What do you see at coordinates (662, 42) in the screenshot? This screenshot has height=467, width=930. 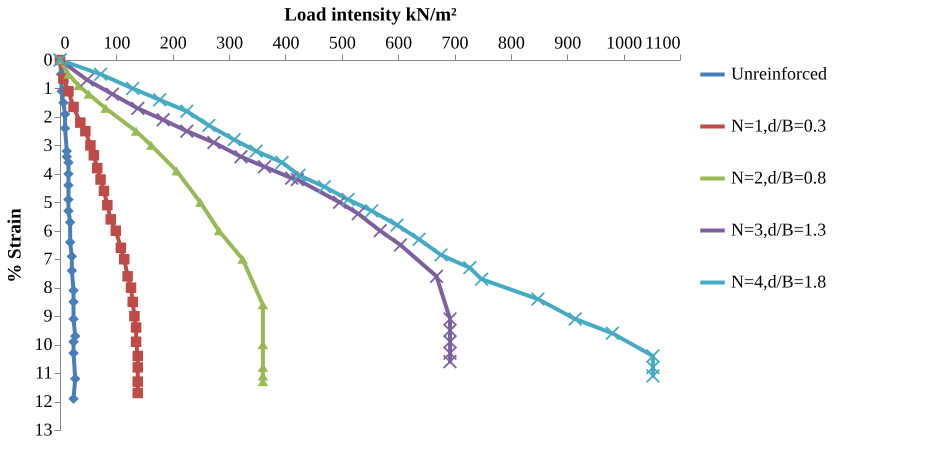 I see `x-tick-label: 1100` at bounding box center [662, 42].